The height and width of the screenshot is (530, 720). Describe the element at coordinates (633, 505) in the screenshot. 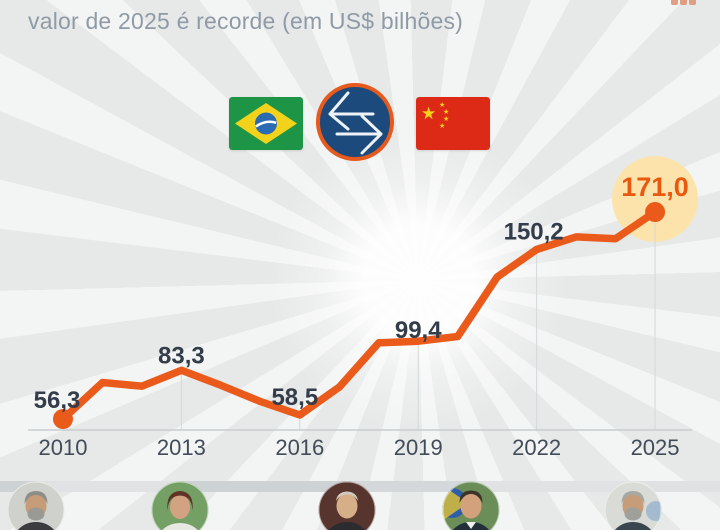

I see `president-photo-lula-2025` at that location.